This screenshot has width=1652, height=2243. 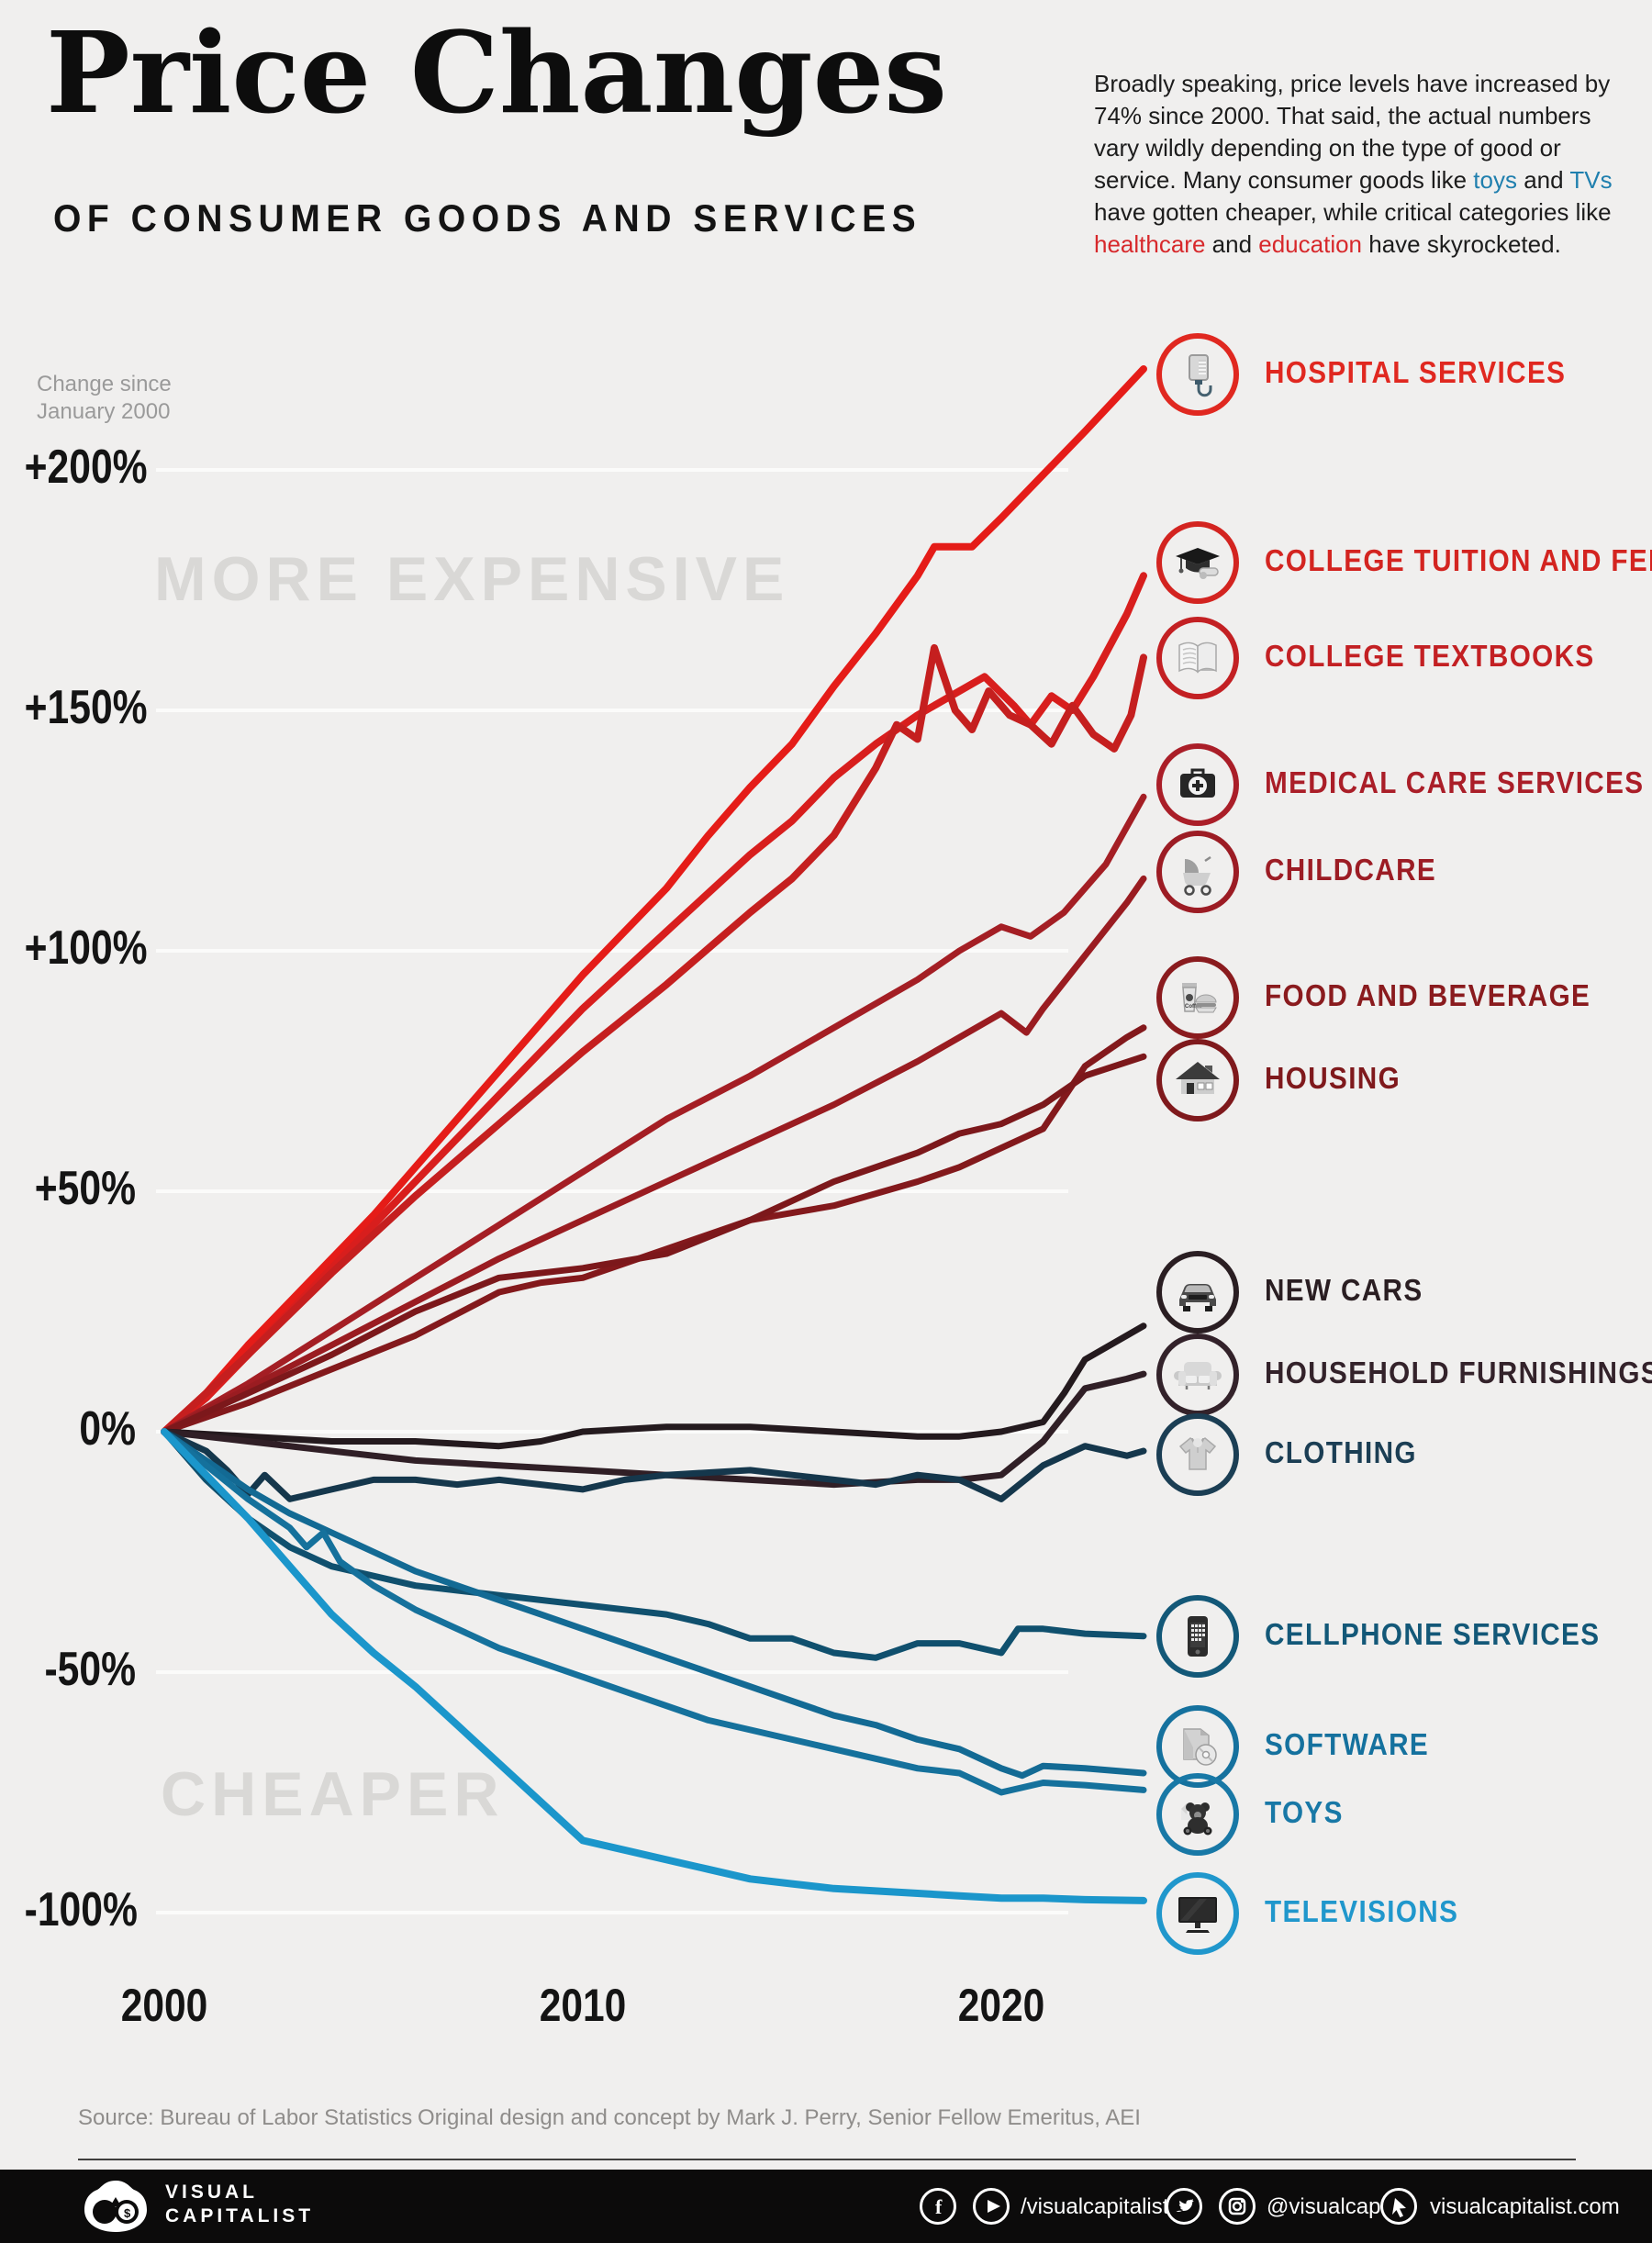 I want to click on gridline-+200%, so click(x=612, y=470).